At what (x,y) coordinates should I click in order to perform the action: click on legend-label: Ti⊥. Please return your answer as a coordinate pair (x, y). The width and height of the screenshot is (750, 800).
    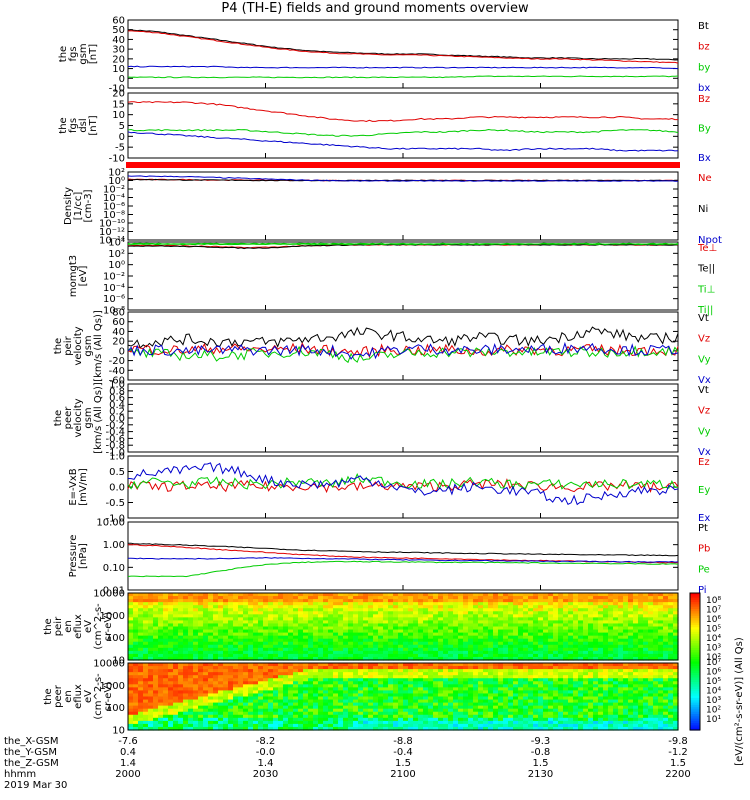
    Looking at the image, I should click on (706, 289).